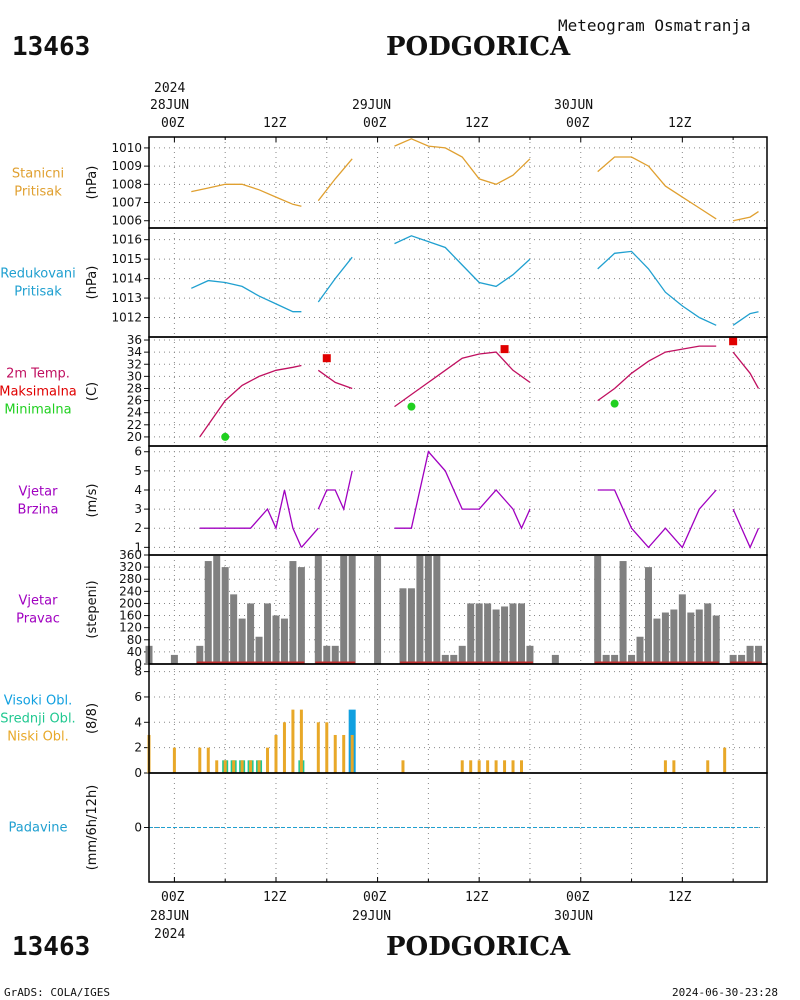 The height and width of the screenshot is (1000, 800). Describe the element at coordinates (38, 174) in the screenshot. I see `panel-title-line: Stanicni` at that location.